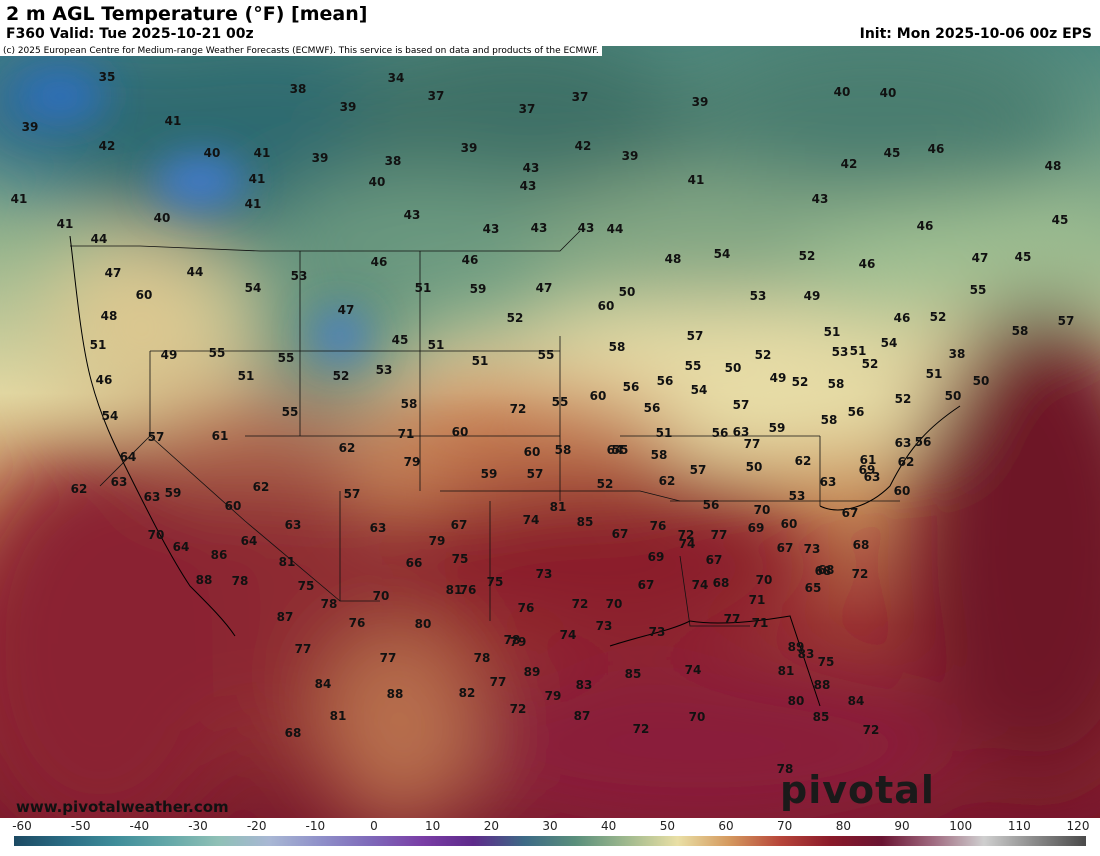  I want to click on init-time: Init: Mon 2025-10-06 00z EPS, so click(975, 34).